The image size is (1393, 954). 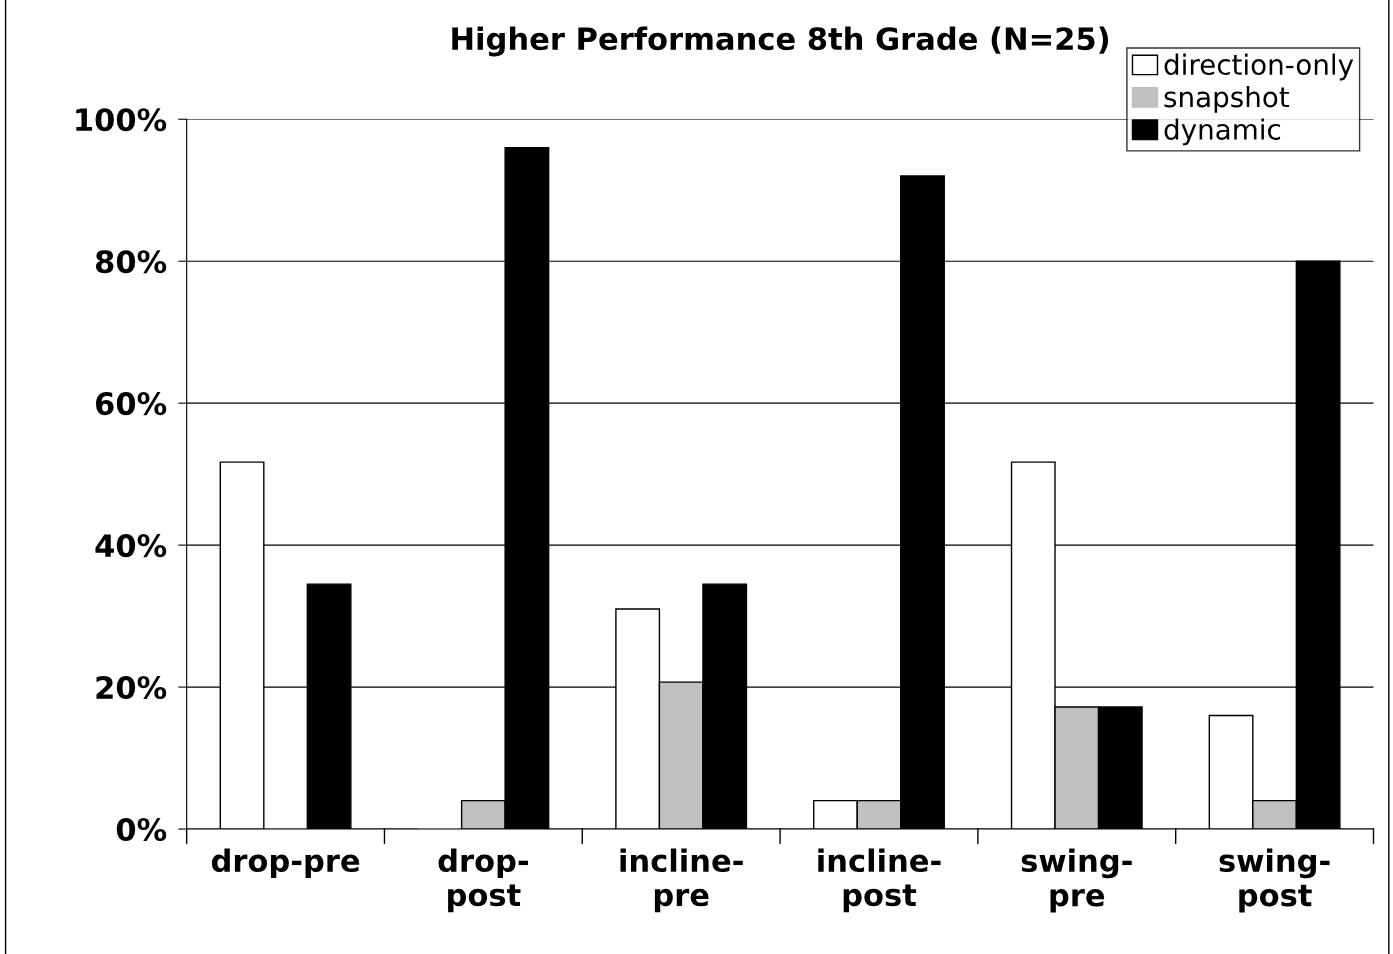 What do you see at coordinates (121, 120) in the screenshot?
I see `y-tick-label: 100%` at bounding box center [121, 120].